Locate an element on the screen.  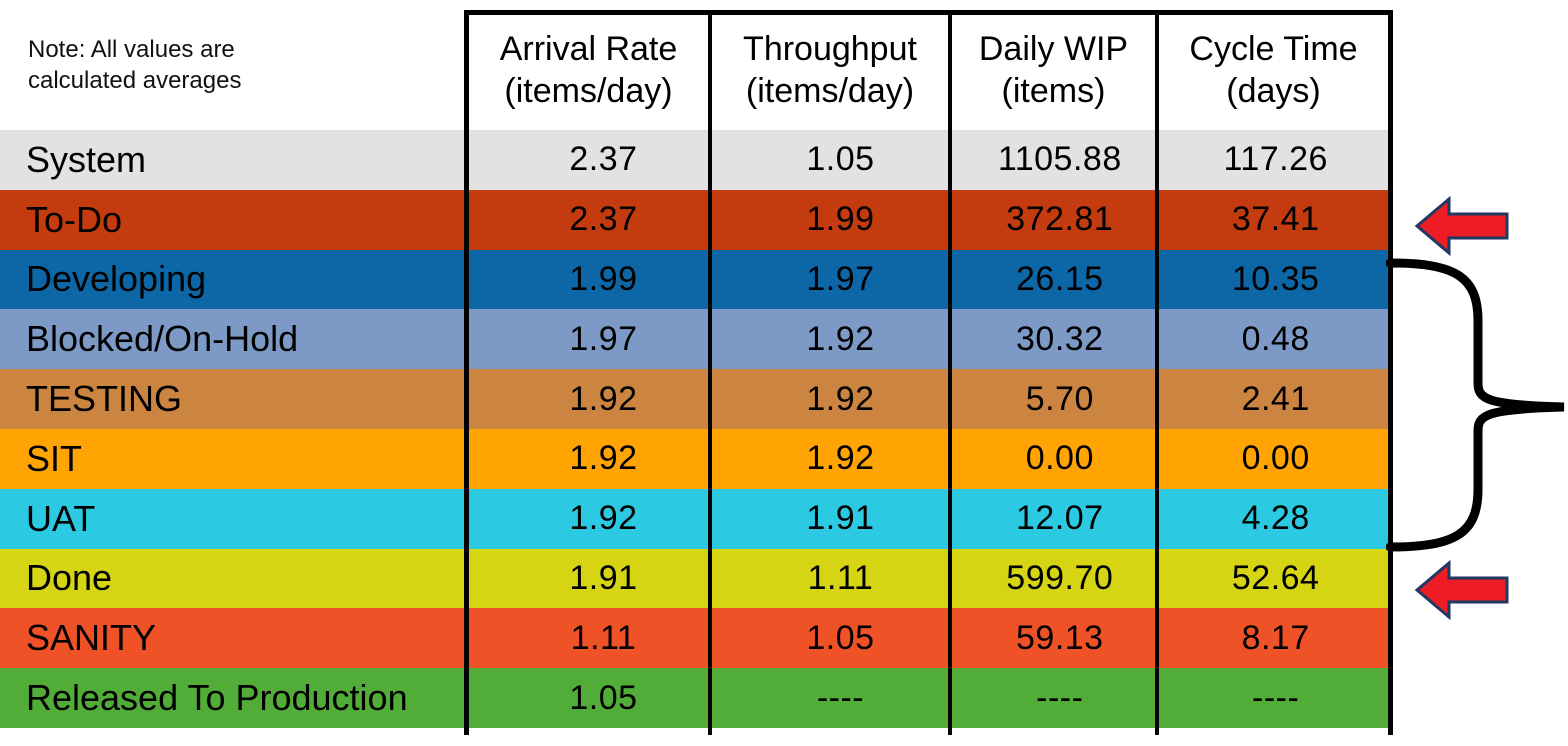
daily-wip-cell: 26.15 is located at coordinates (1060, 278).